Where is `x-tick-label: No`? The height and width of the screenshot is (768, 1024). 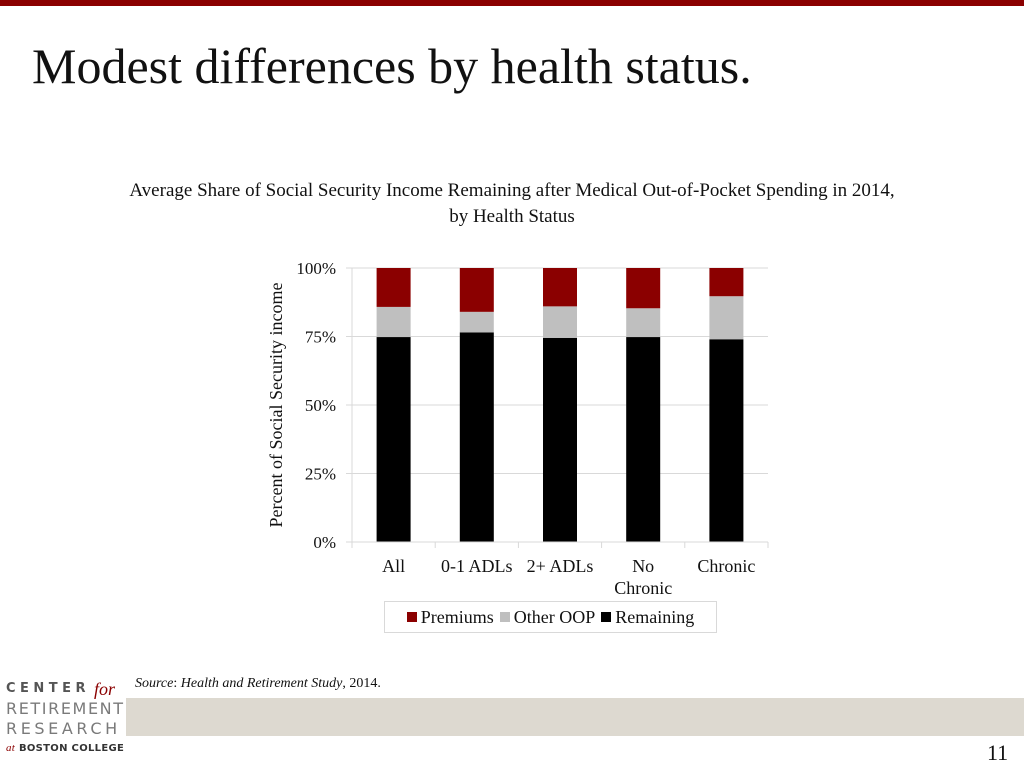 x-tick-label: No is located at coordinates (643, 566).